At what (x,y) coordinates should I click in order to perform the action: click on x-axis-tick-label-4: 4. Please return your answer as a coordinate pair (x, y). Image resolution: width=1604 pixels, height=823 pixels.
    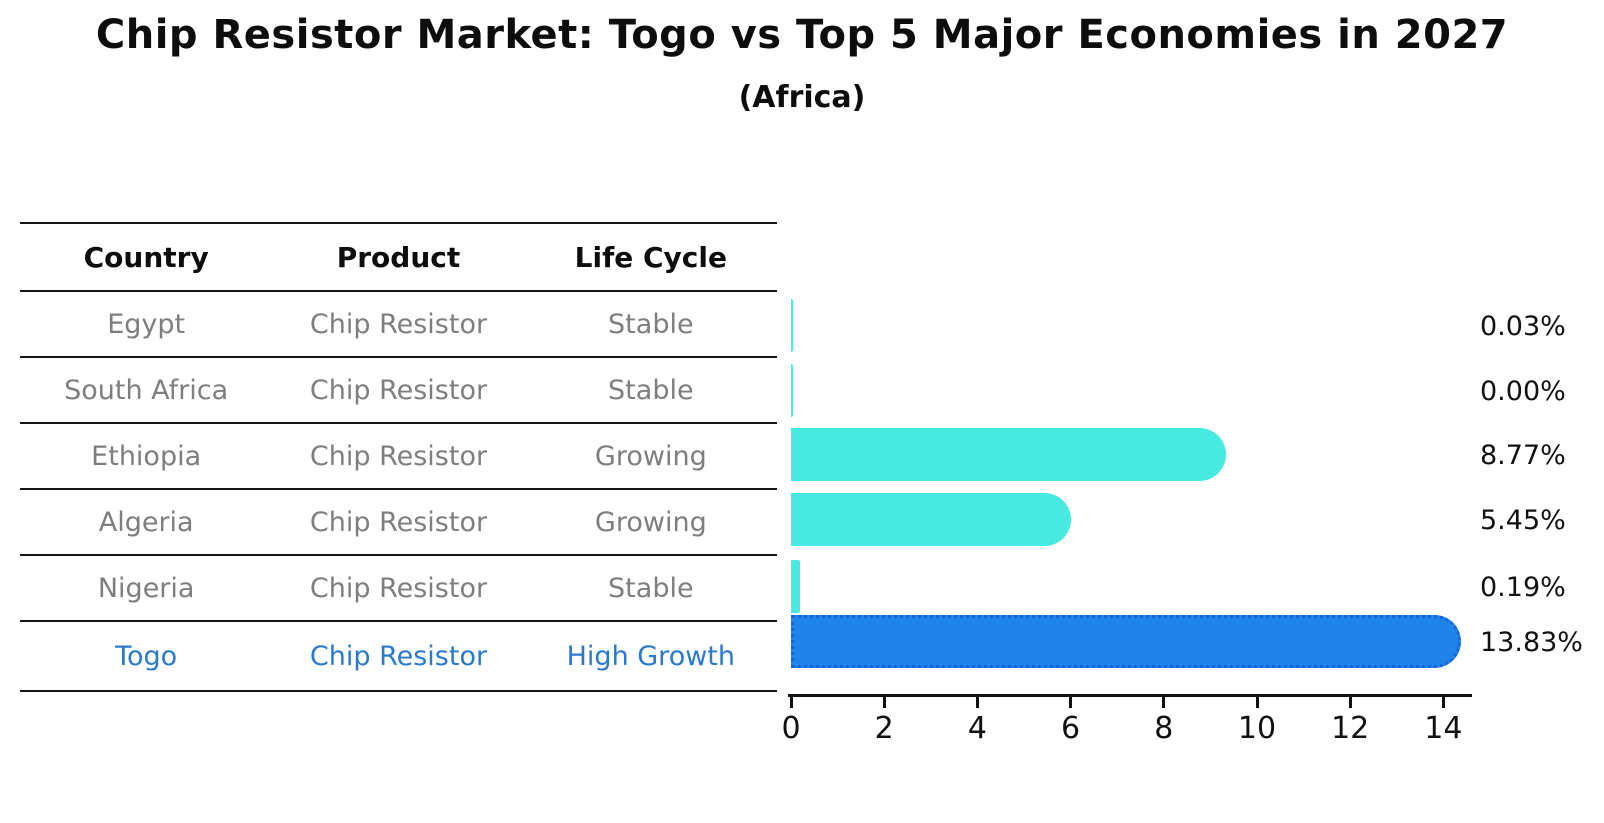
    Looking at the image, I should click on (977, 728).